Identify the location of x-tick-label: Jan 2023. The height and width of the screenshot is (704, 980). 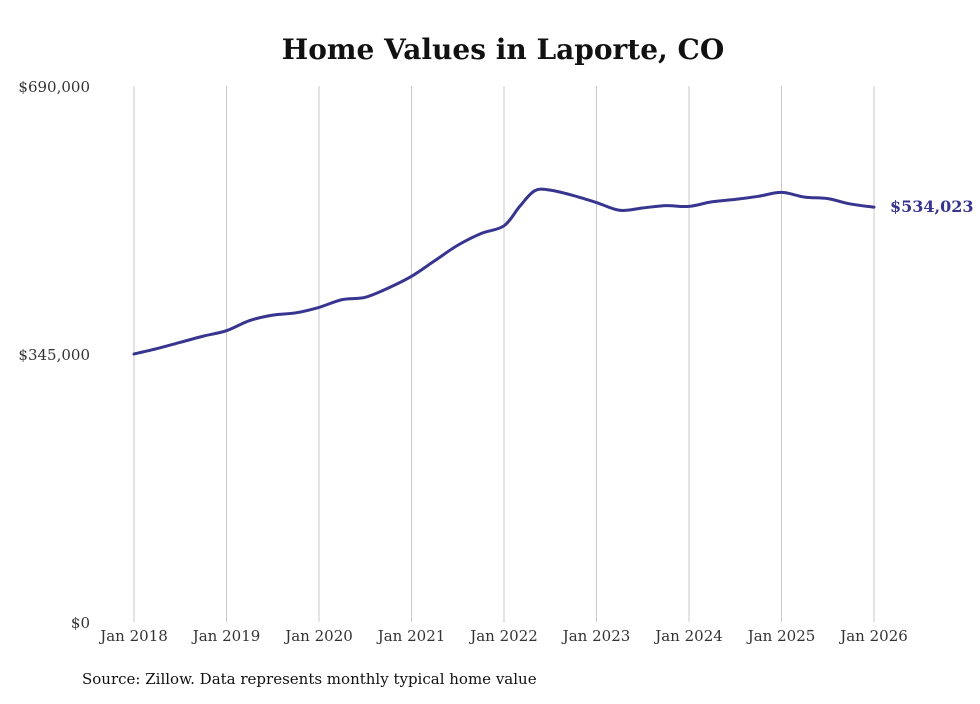
(596, 636).